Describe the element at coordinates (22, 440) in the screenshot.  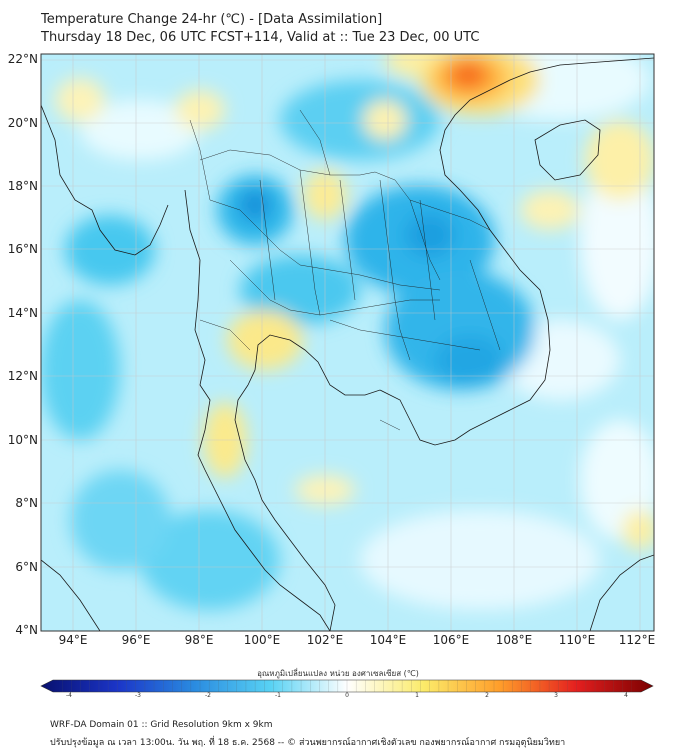
I see `lat-label: 10°N` at that location.